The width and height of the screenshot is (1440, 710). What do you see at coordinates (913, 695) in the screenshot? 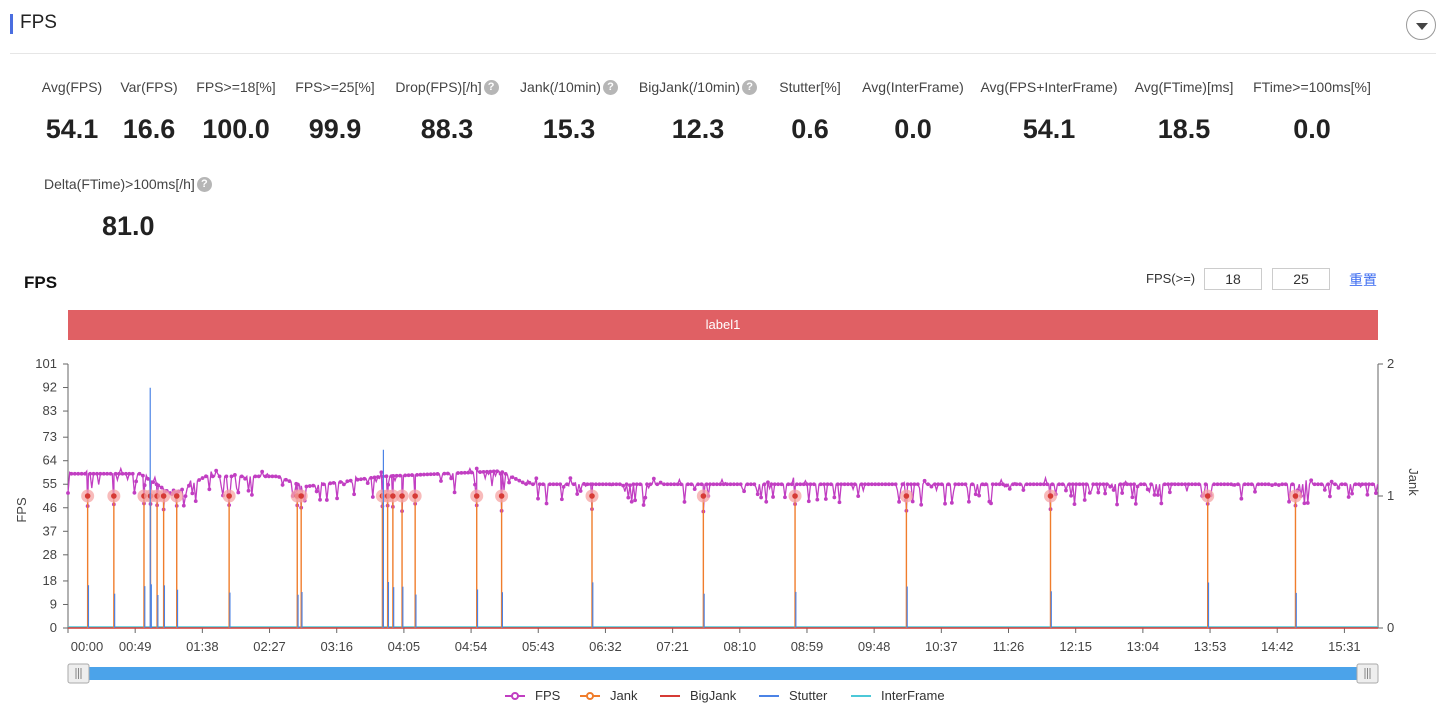
I see `legend-label: InterFrame` at bounding box center [913, 695].